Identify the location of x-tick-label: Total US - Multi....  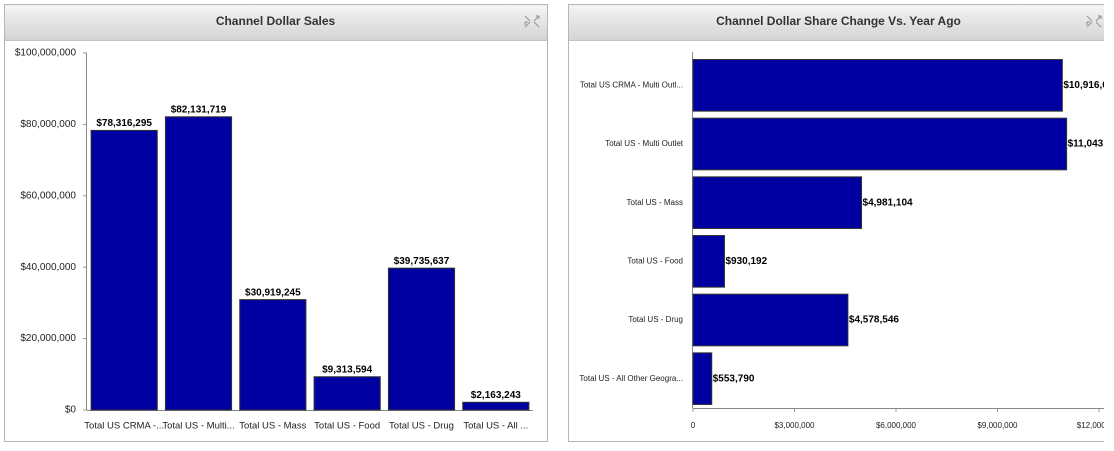
(198, 426).